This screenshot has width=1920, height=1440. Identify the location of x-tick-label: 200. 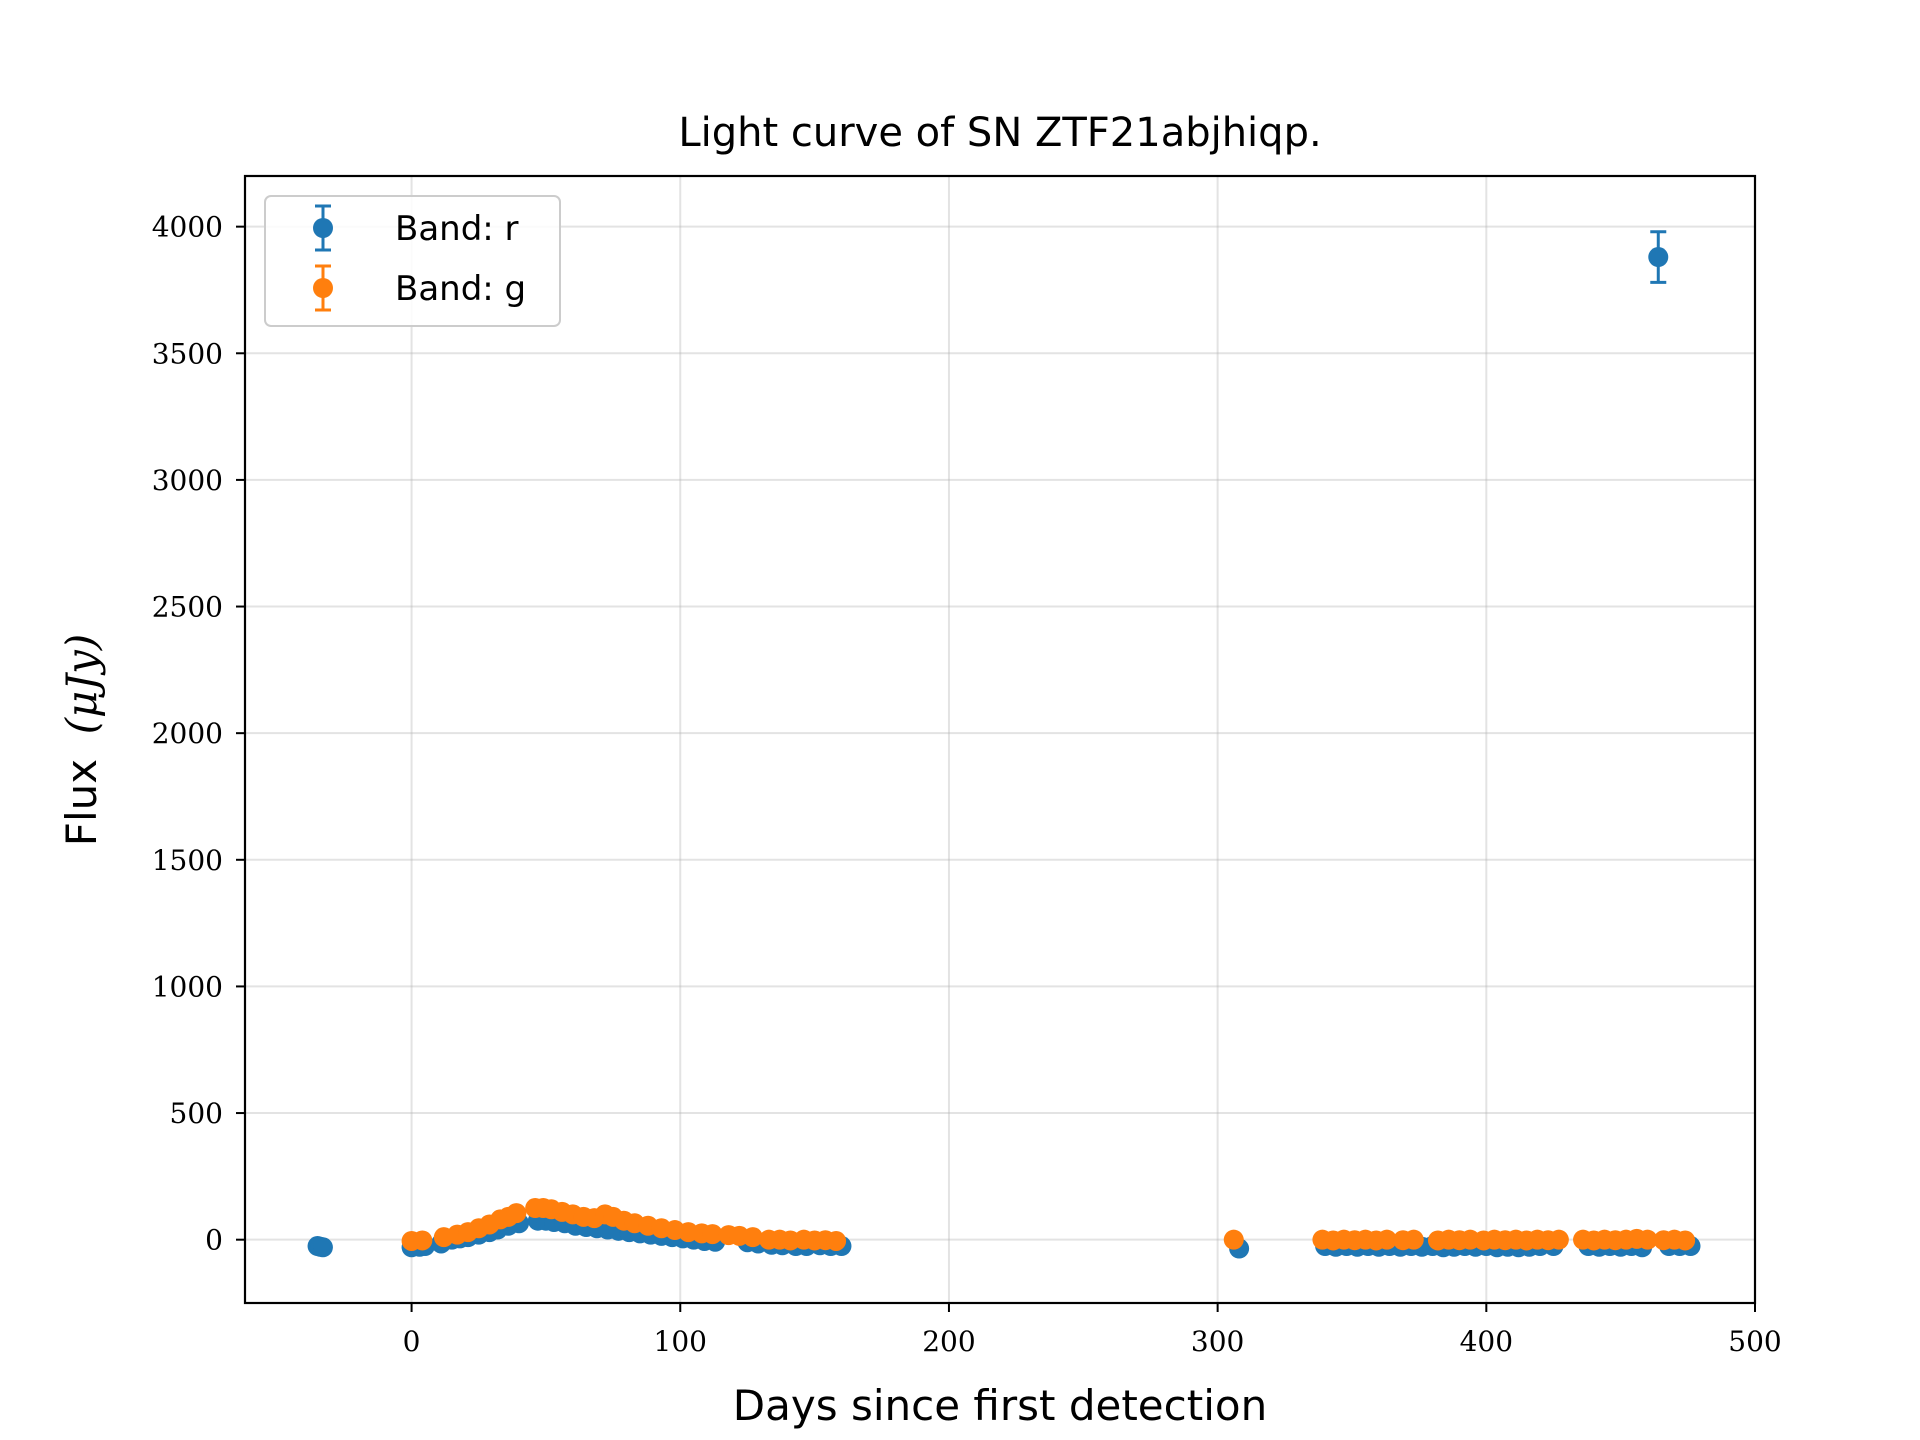
(948, 1341).